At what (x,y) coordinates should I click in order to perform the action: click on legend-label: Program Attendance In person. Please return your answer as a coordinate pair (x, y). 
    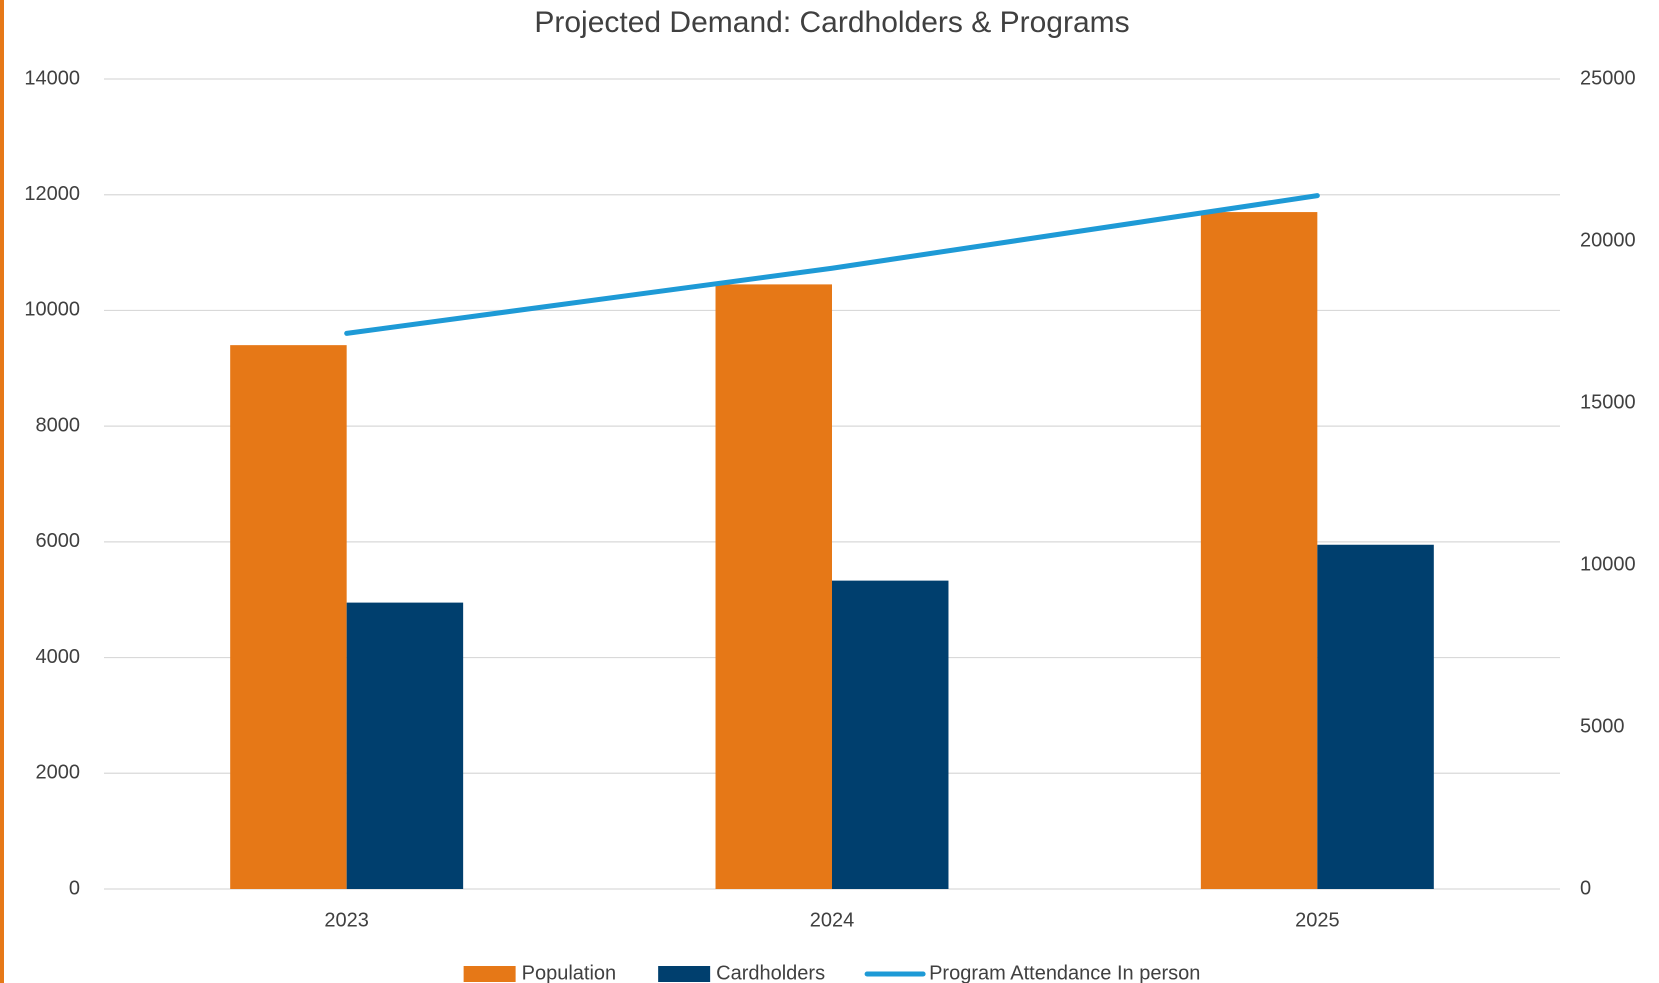
    Looking at the image, I should click on (1064, 972).